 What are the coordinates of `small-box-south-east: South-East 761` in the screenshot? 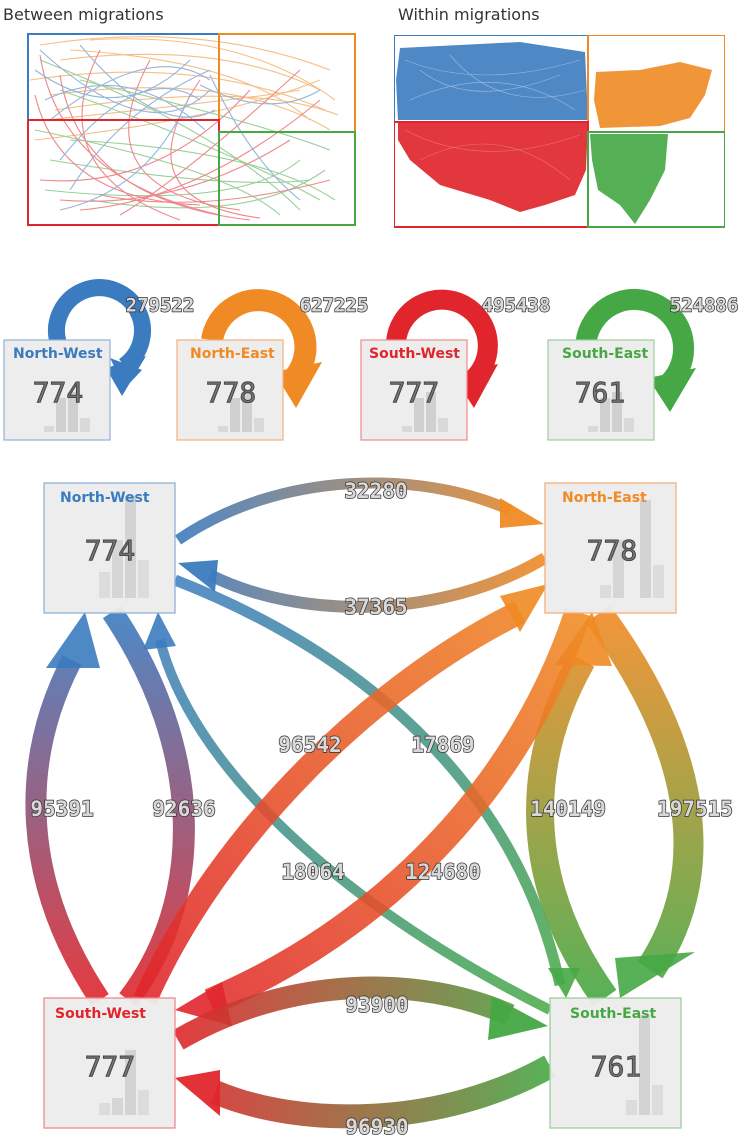 It's located at (601, 390).